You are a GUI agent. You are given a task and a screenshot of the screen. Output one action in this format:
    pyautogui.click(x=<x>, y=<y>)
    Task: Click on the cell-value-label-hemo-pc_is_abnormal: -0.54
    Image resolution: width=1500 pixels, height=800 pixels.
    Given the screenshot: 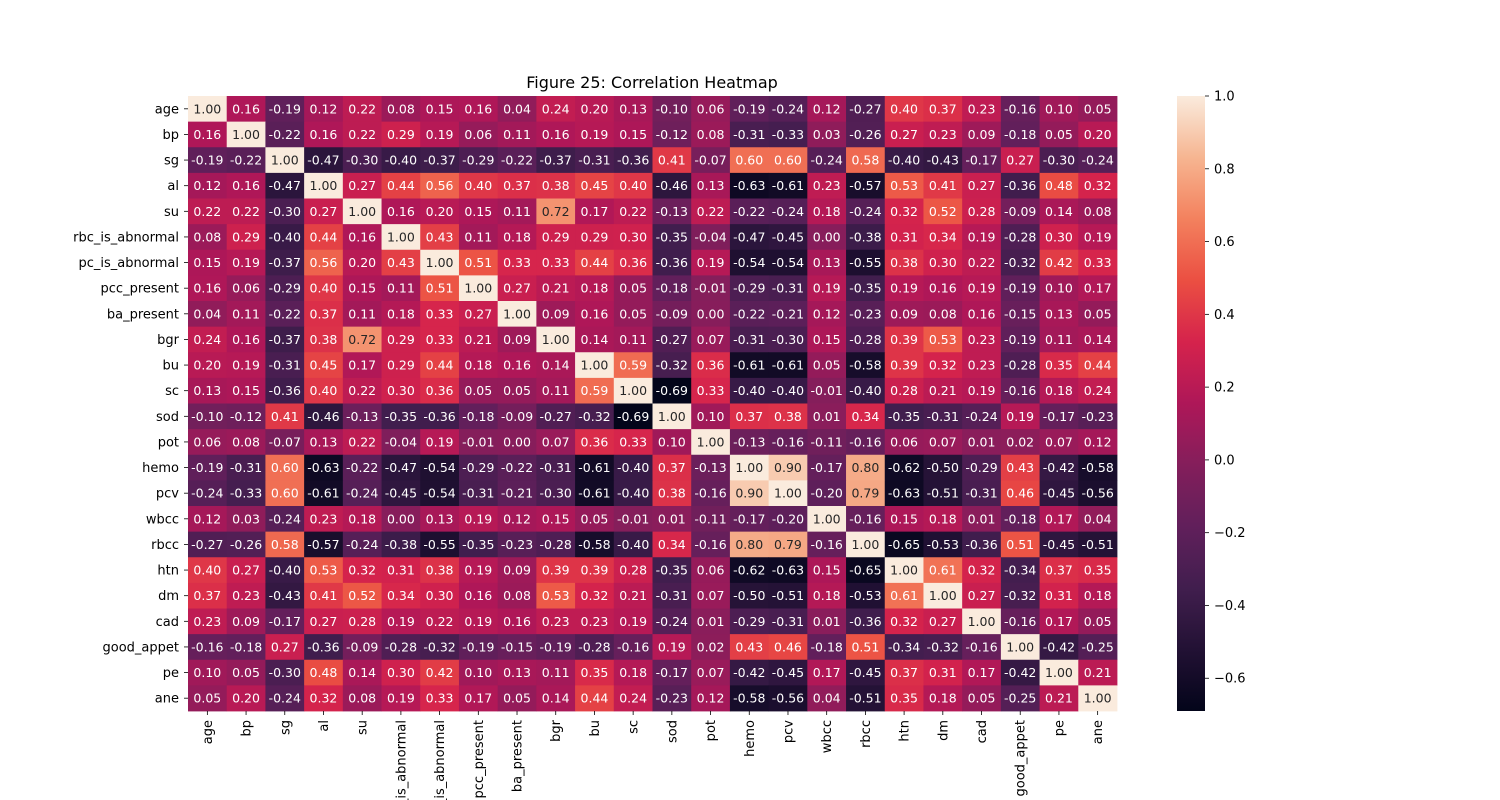 What is the action you would take?
    pyautogui.click(x=439, y=467)
    